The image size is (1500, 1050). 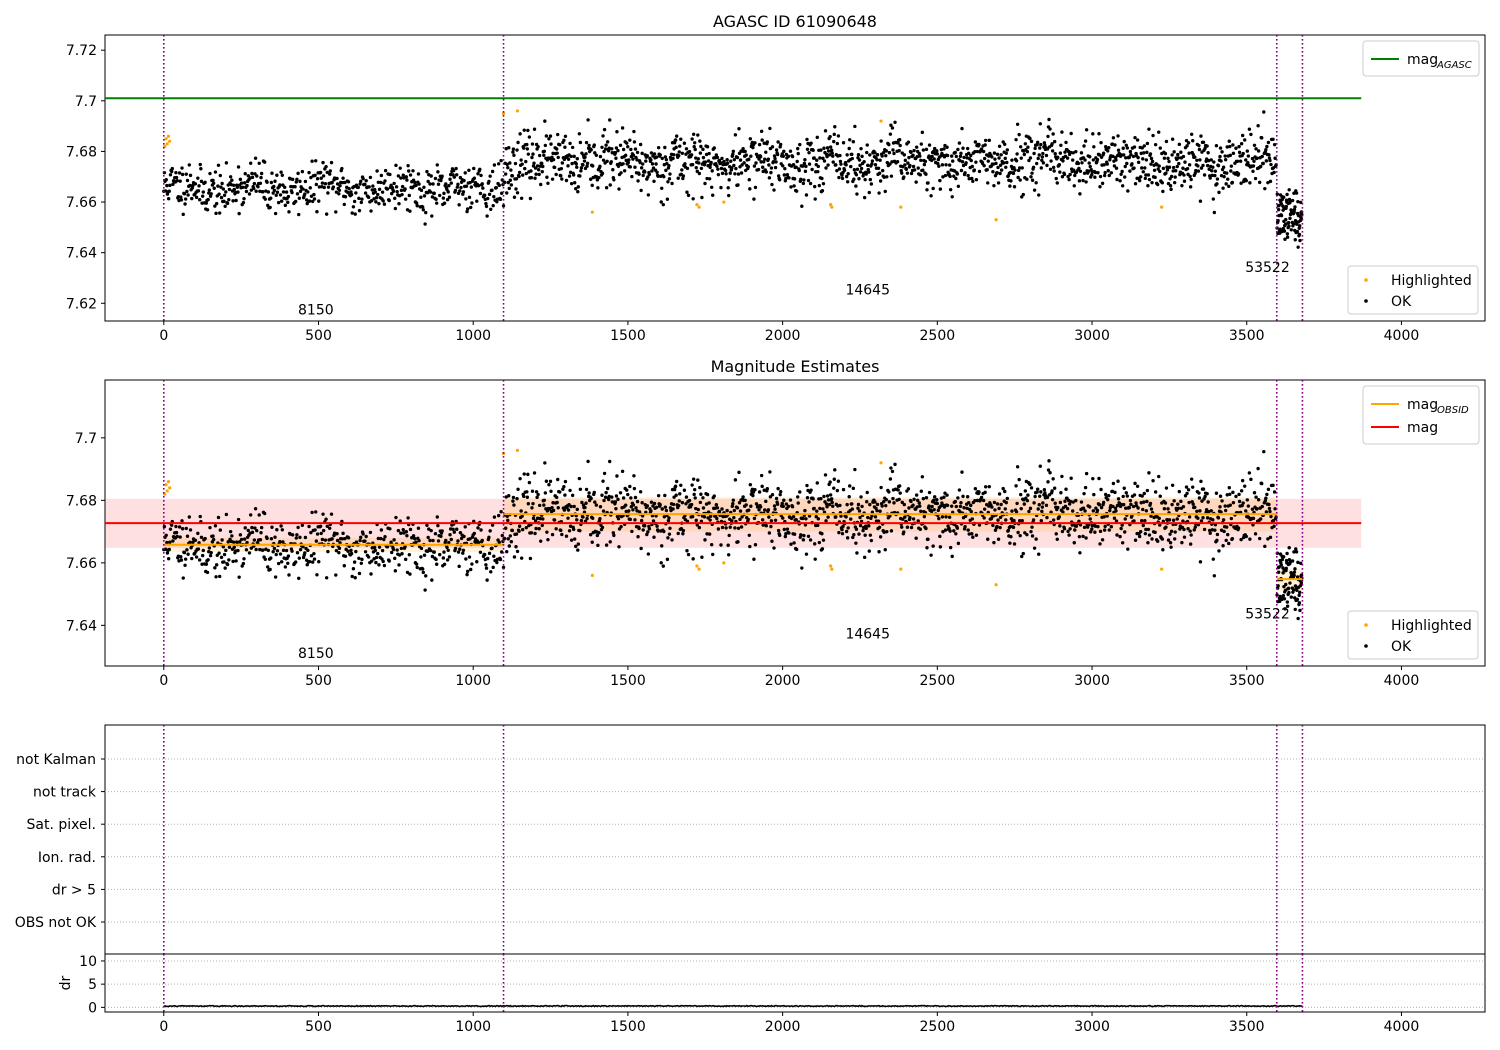 What do you see at coordinates (795, 366) in the screenshot?
I see `chart-title: Magnitude Estimates` at bounding box center [795, 366].